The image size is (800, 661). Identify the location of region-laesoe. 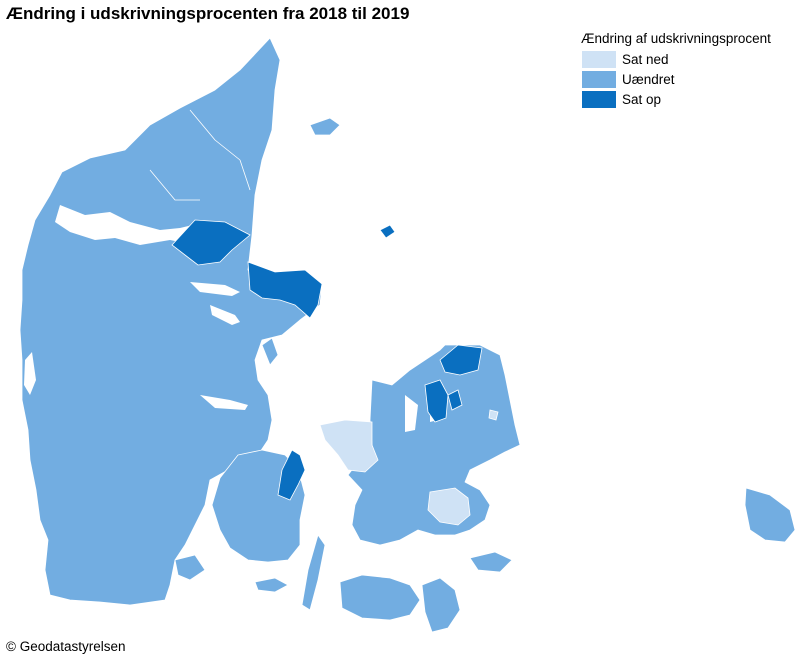
(325, 126).